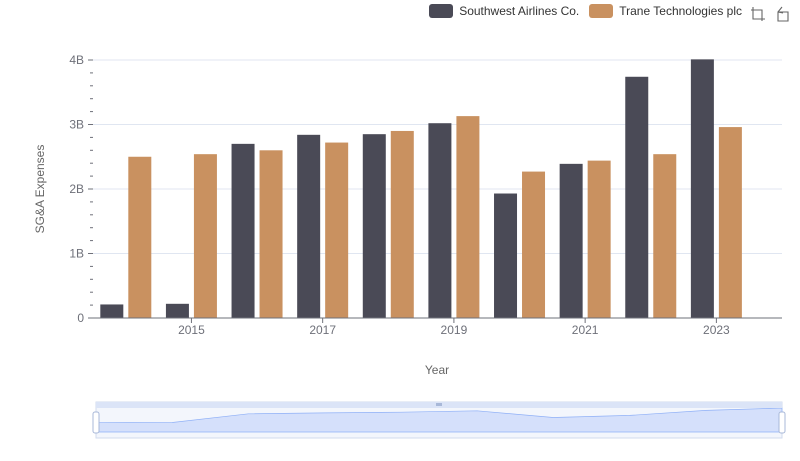 This screenshot has width=800, height=461. I want to click on zoom-handle-right, so click(782, 422).